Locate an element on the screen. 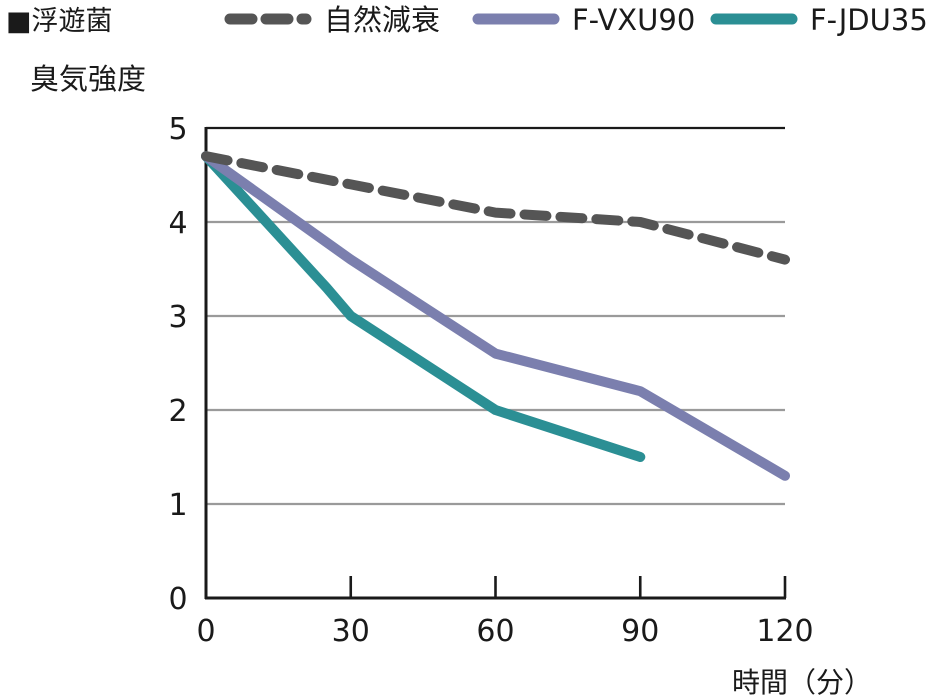 The width and height of the screenshot is (950, 700). y-tick-label-0: 0 is located at coordinates (177, 599).